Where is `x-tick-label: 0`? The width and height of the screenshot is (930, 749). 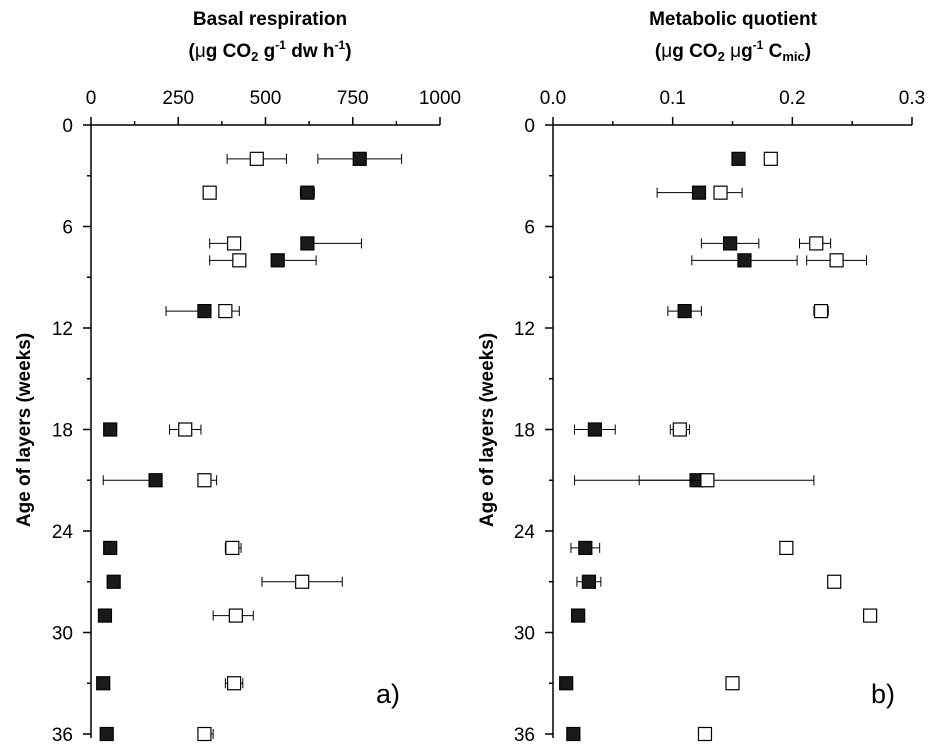
x-tick-label: 0 is located at coordinates (91, 98).